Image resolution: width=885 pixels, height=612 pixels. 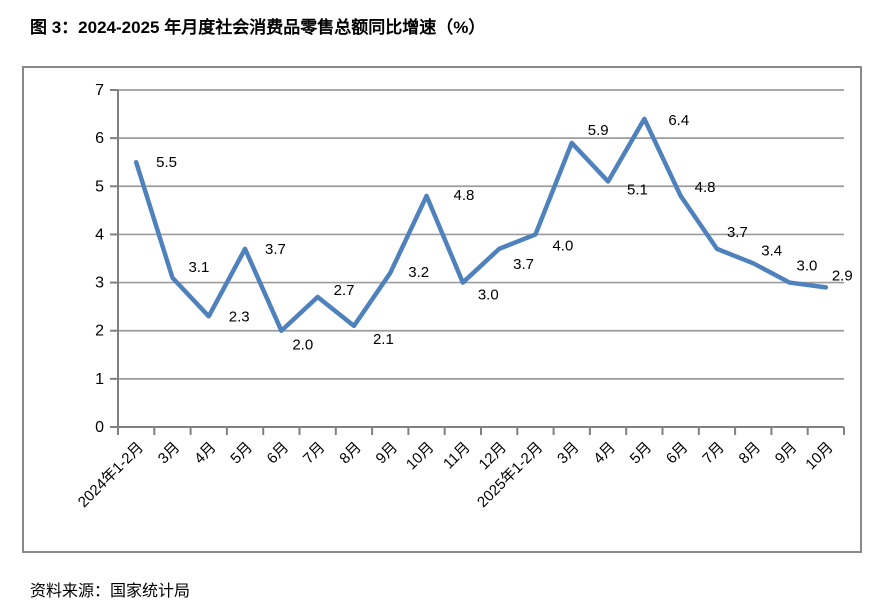 I want to click on data-point-label: 5.1, so click(x=637, y=189).